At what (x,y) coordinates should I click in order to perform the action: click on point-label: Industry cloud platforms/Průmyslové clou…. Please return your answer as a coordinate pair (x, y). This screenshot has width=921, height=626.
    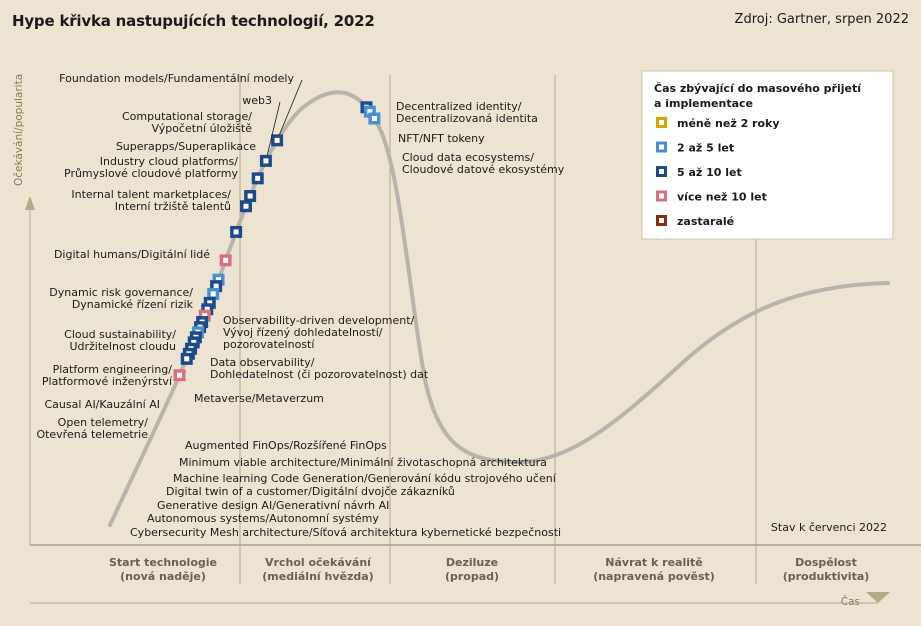
    Looking at the image, I should click on (151, 167).